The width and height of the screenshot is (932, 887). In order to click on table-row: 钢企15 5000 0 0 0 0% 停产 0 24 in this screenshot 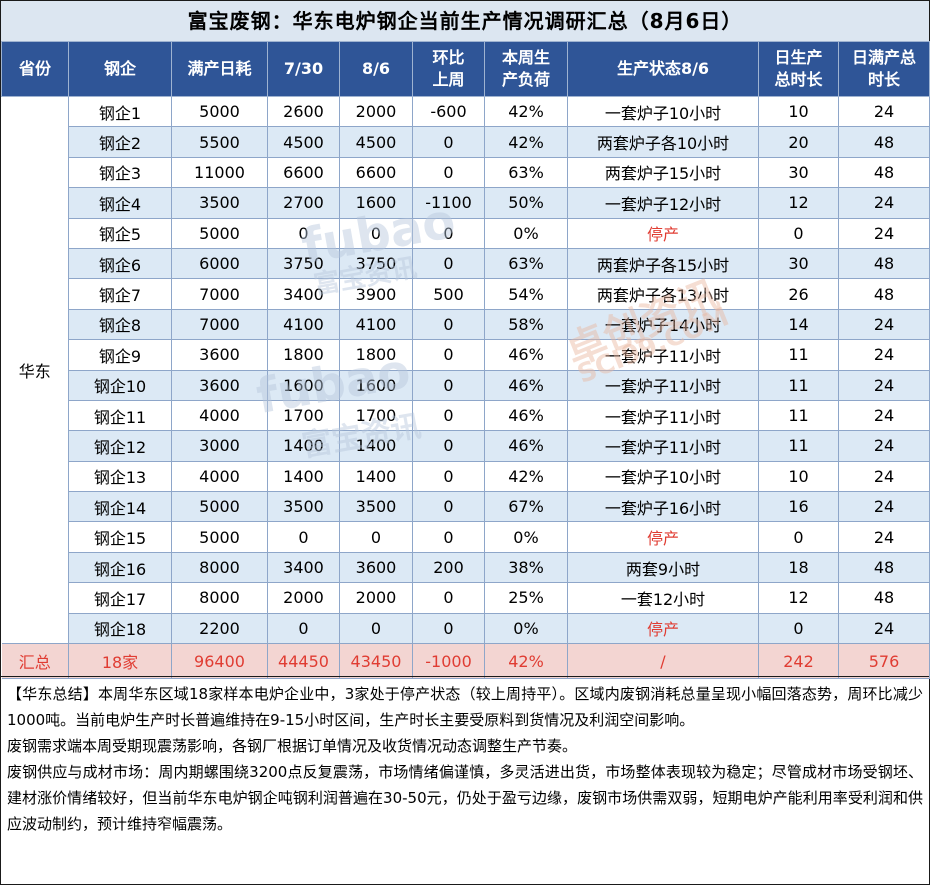, I will do `click(466, 537)`.